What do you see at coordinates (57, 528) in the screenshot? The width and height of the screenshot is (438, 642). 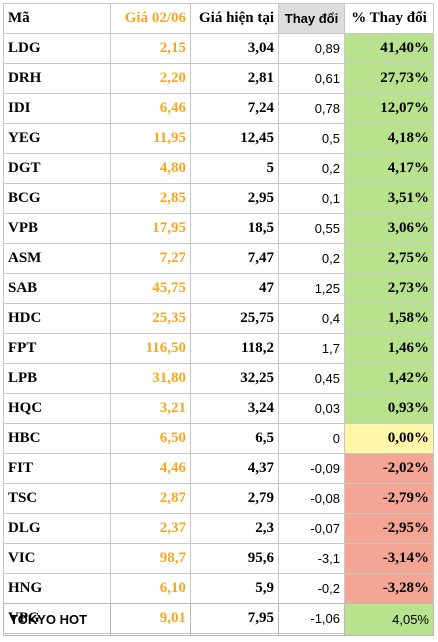 I see `cell-ticker: DLG` at bounding box center [57, 528].